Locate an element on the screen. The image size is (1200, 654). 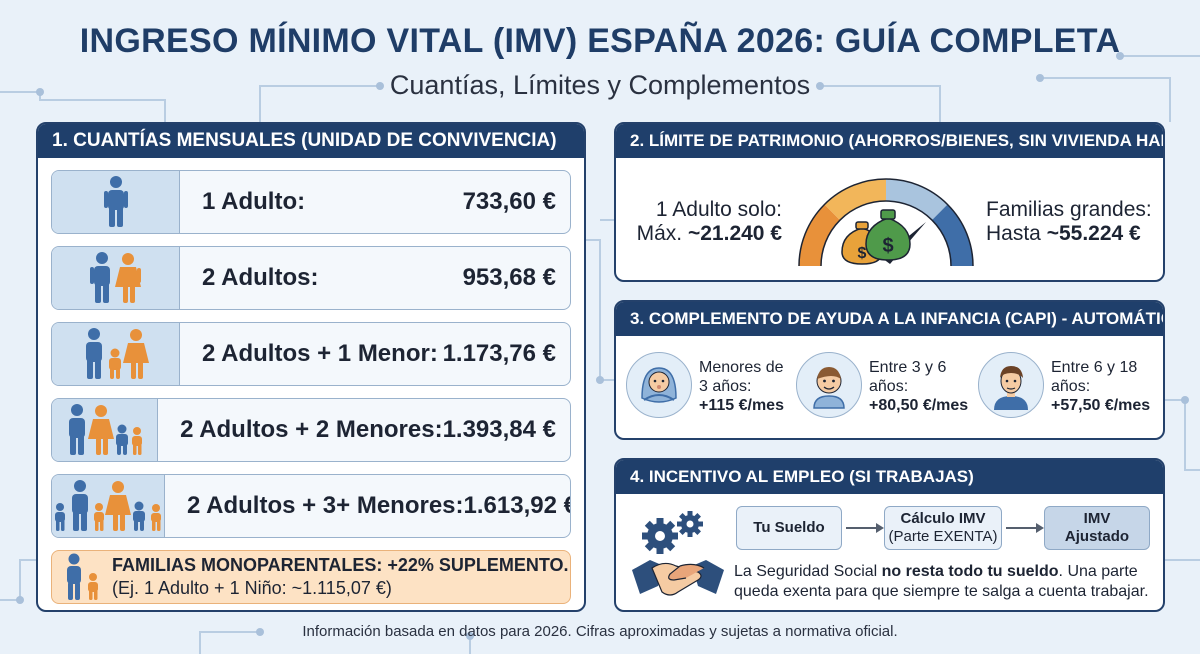
amount-row-2-adultos: 2 Adultos: 953,68 € is located at coordinates (311, 278).